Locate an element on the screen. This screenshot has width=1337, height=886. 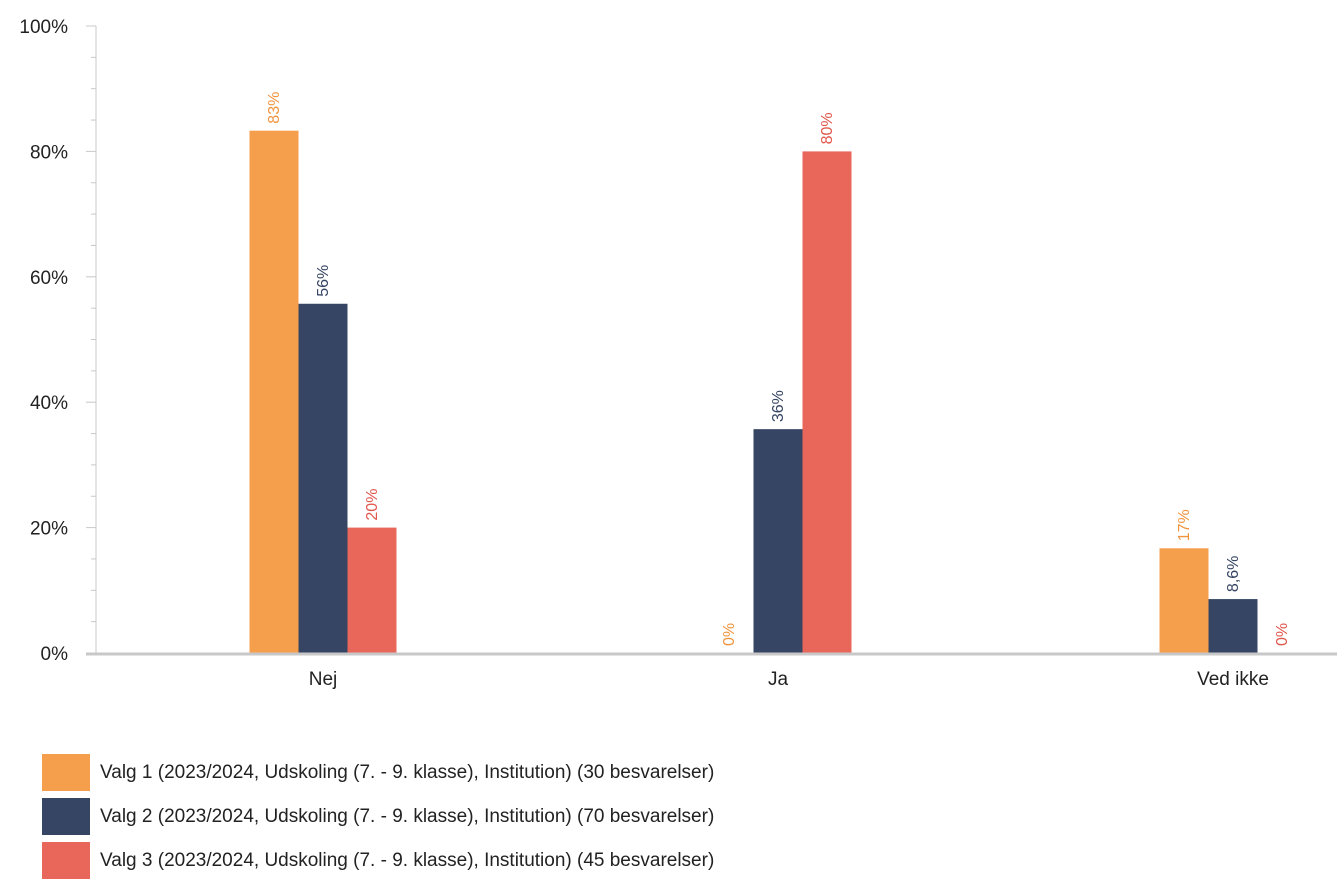
data-label: 56% is located at coordinates (323, 281).